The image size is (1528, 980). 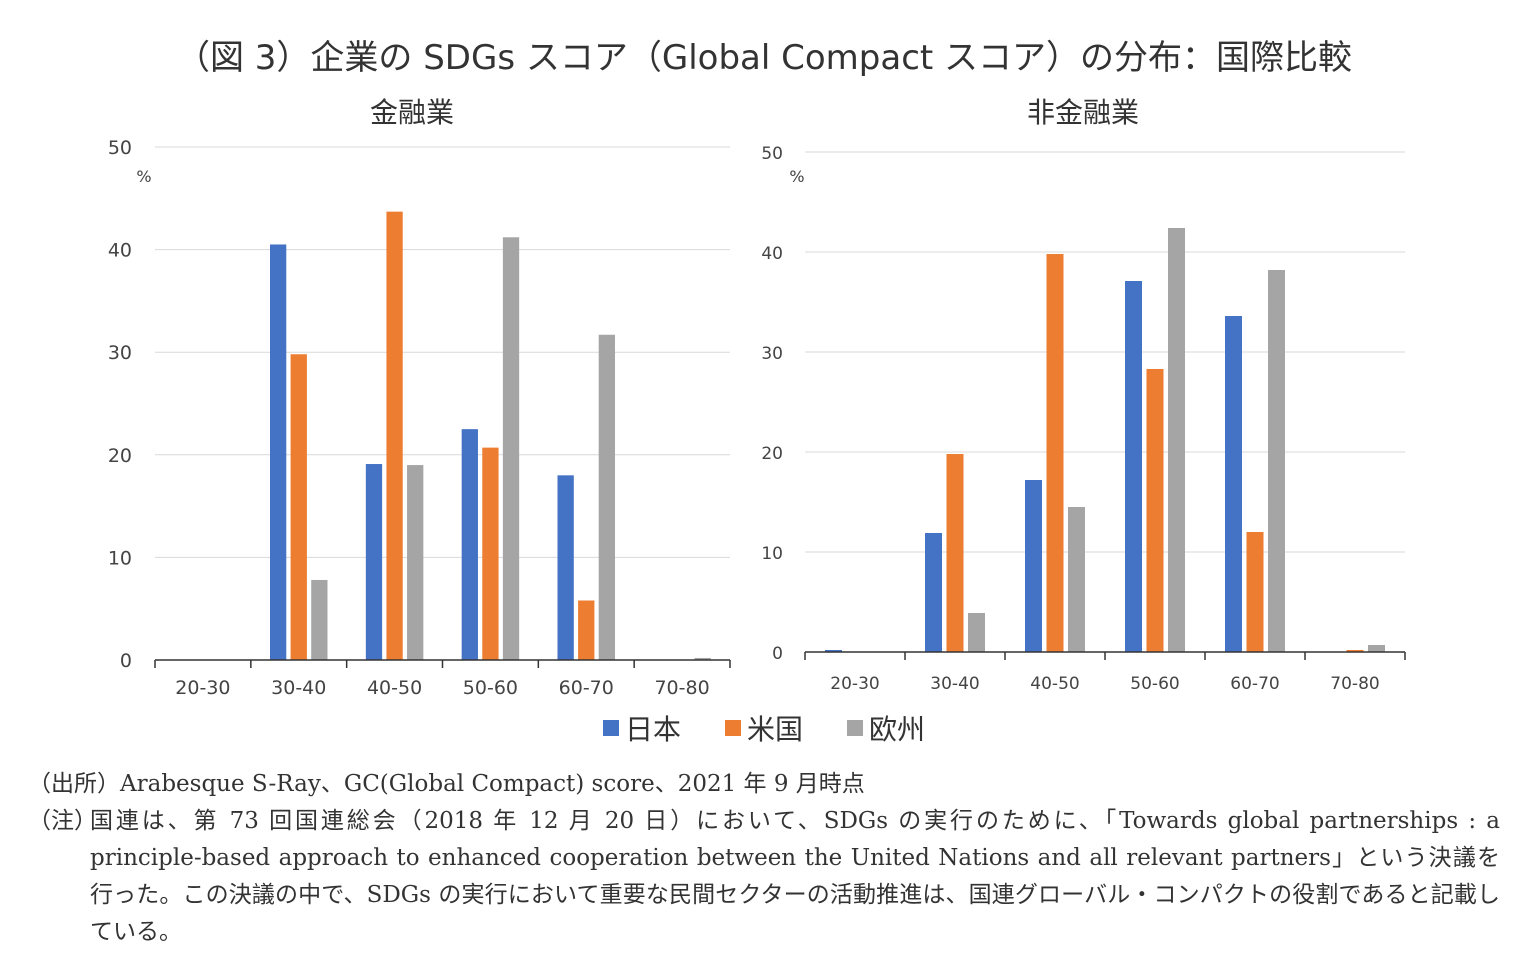 What do you see at coordinates (1054, 684) in the screenshot?
I see `chart-1-category-label: 40-50` at bounding box center [1054, 684].